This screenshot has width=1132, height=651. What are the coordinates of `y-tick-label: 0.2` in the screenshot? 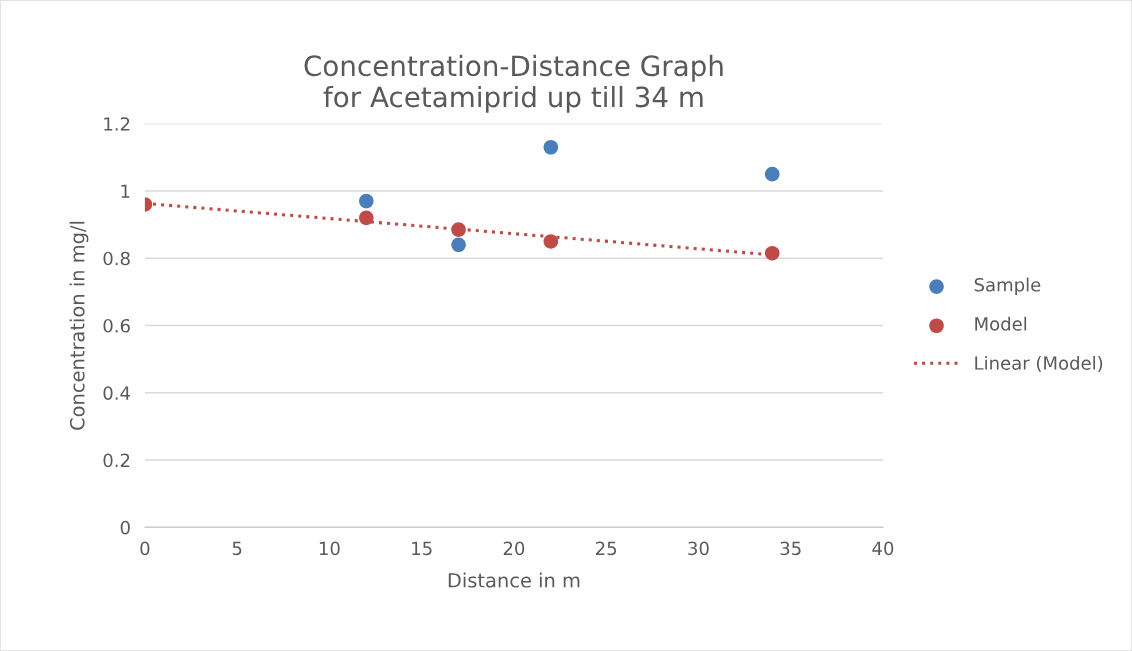 It's located at (116, 460).